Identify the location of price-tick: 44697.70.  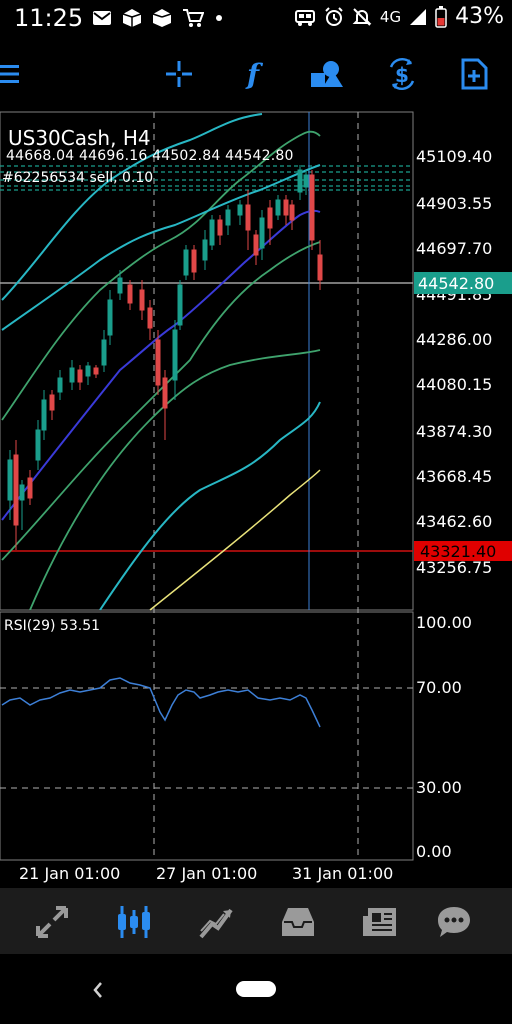
(454, 248).